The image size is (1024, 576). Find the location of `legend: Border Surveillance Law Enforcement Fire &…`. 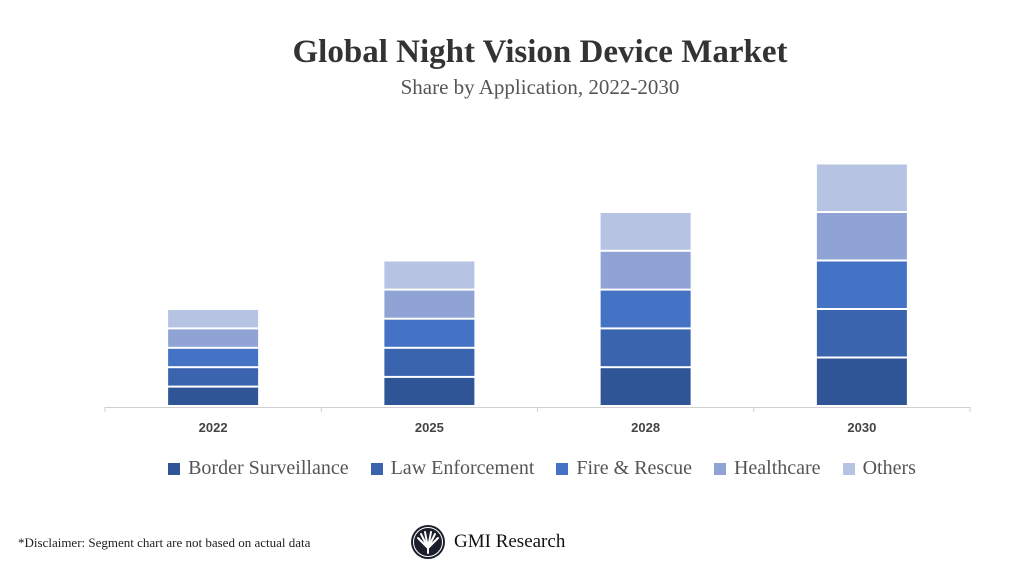

legend: Border Surveillance Law Enforcement Fire &… is located at coordinates (512, 468).